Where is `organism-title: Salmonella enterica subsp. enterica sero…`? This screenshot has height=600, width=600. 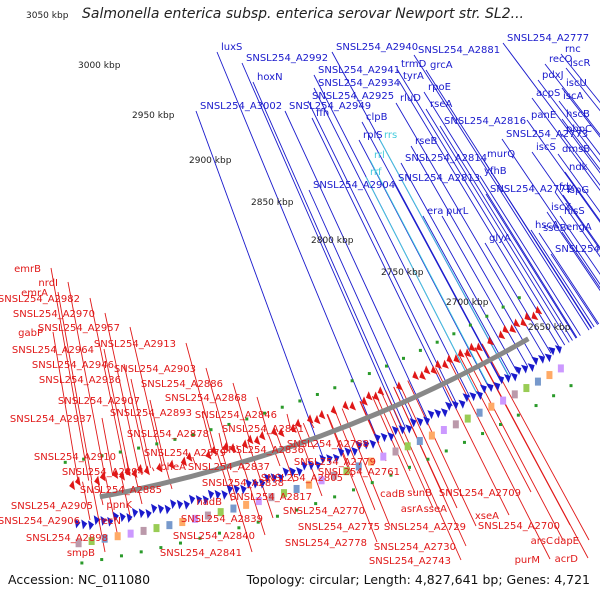 organism-title: Salmonella enterica subsp. enterica sero… is located at coordinates (303, 14).